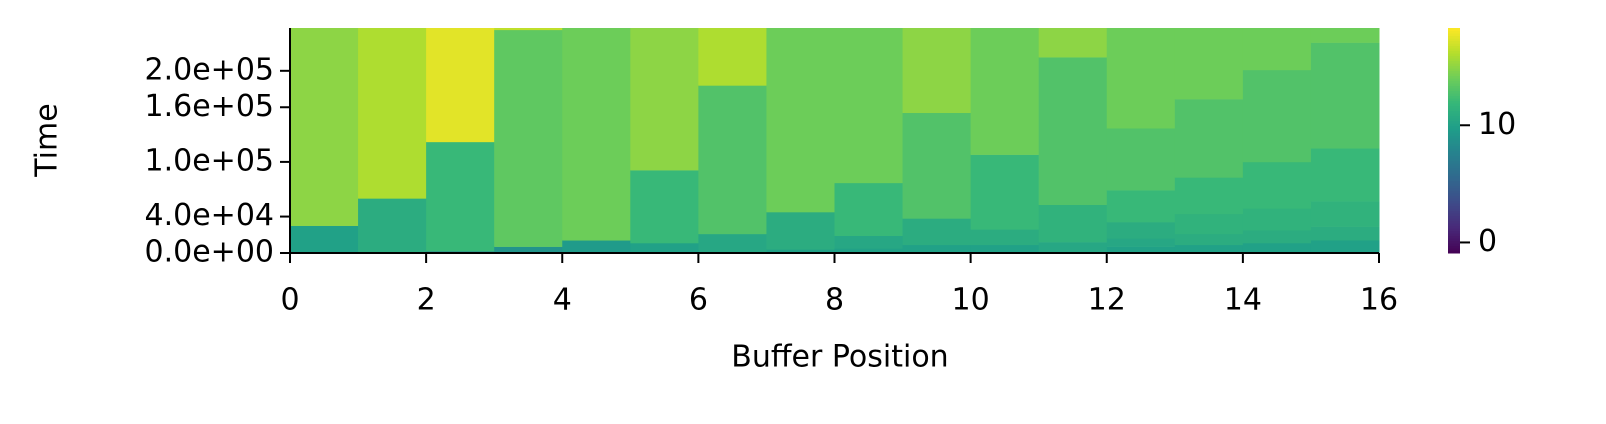 The width and height of the screenshot is (1606, 424). Describe the element at coordinates (562, 300) in the screenshot. I see `x-tick-label: 4` at that location.